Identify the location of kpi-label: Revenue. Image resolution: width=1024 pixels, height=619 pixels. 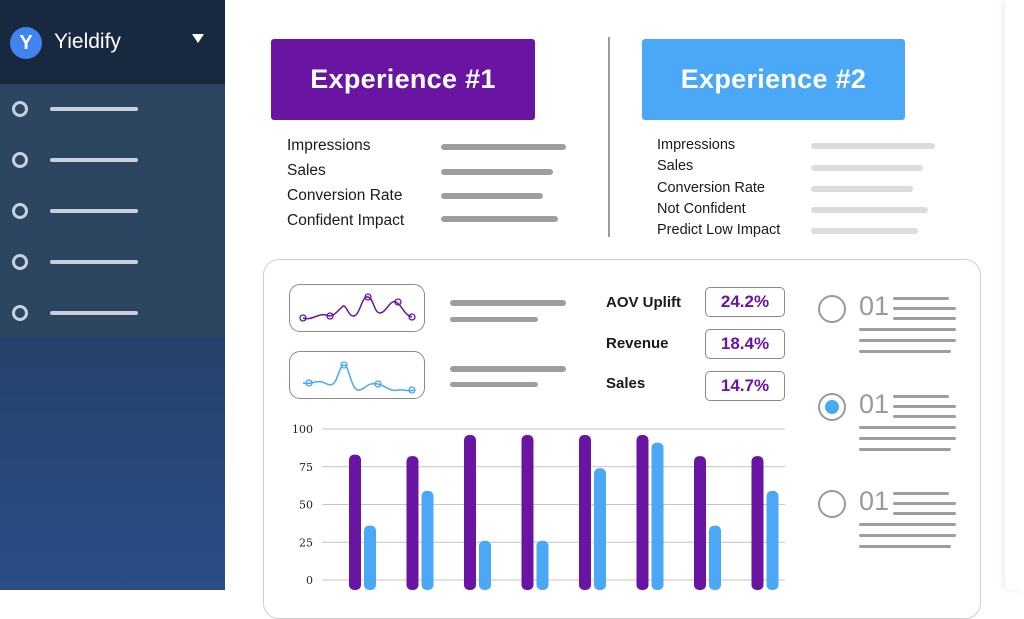
(637, 343).